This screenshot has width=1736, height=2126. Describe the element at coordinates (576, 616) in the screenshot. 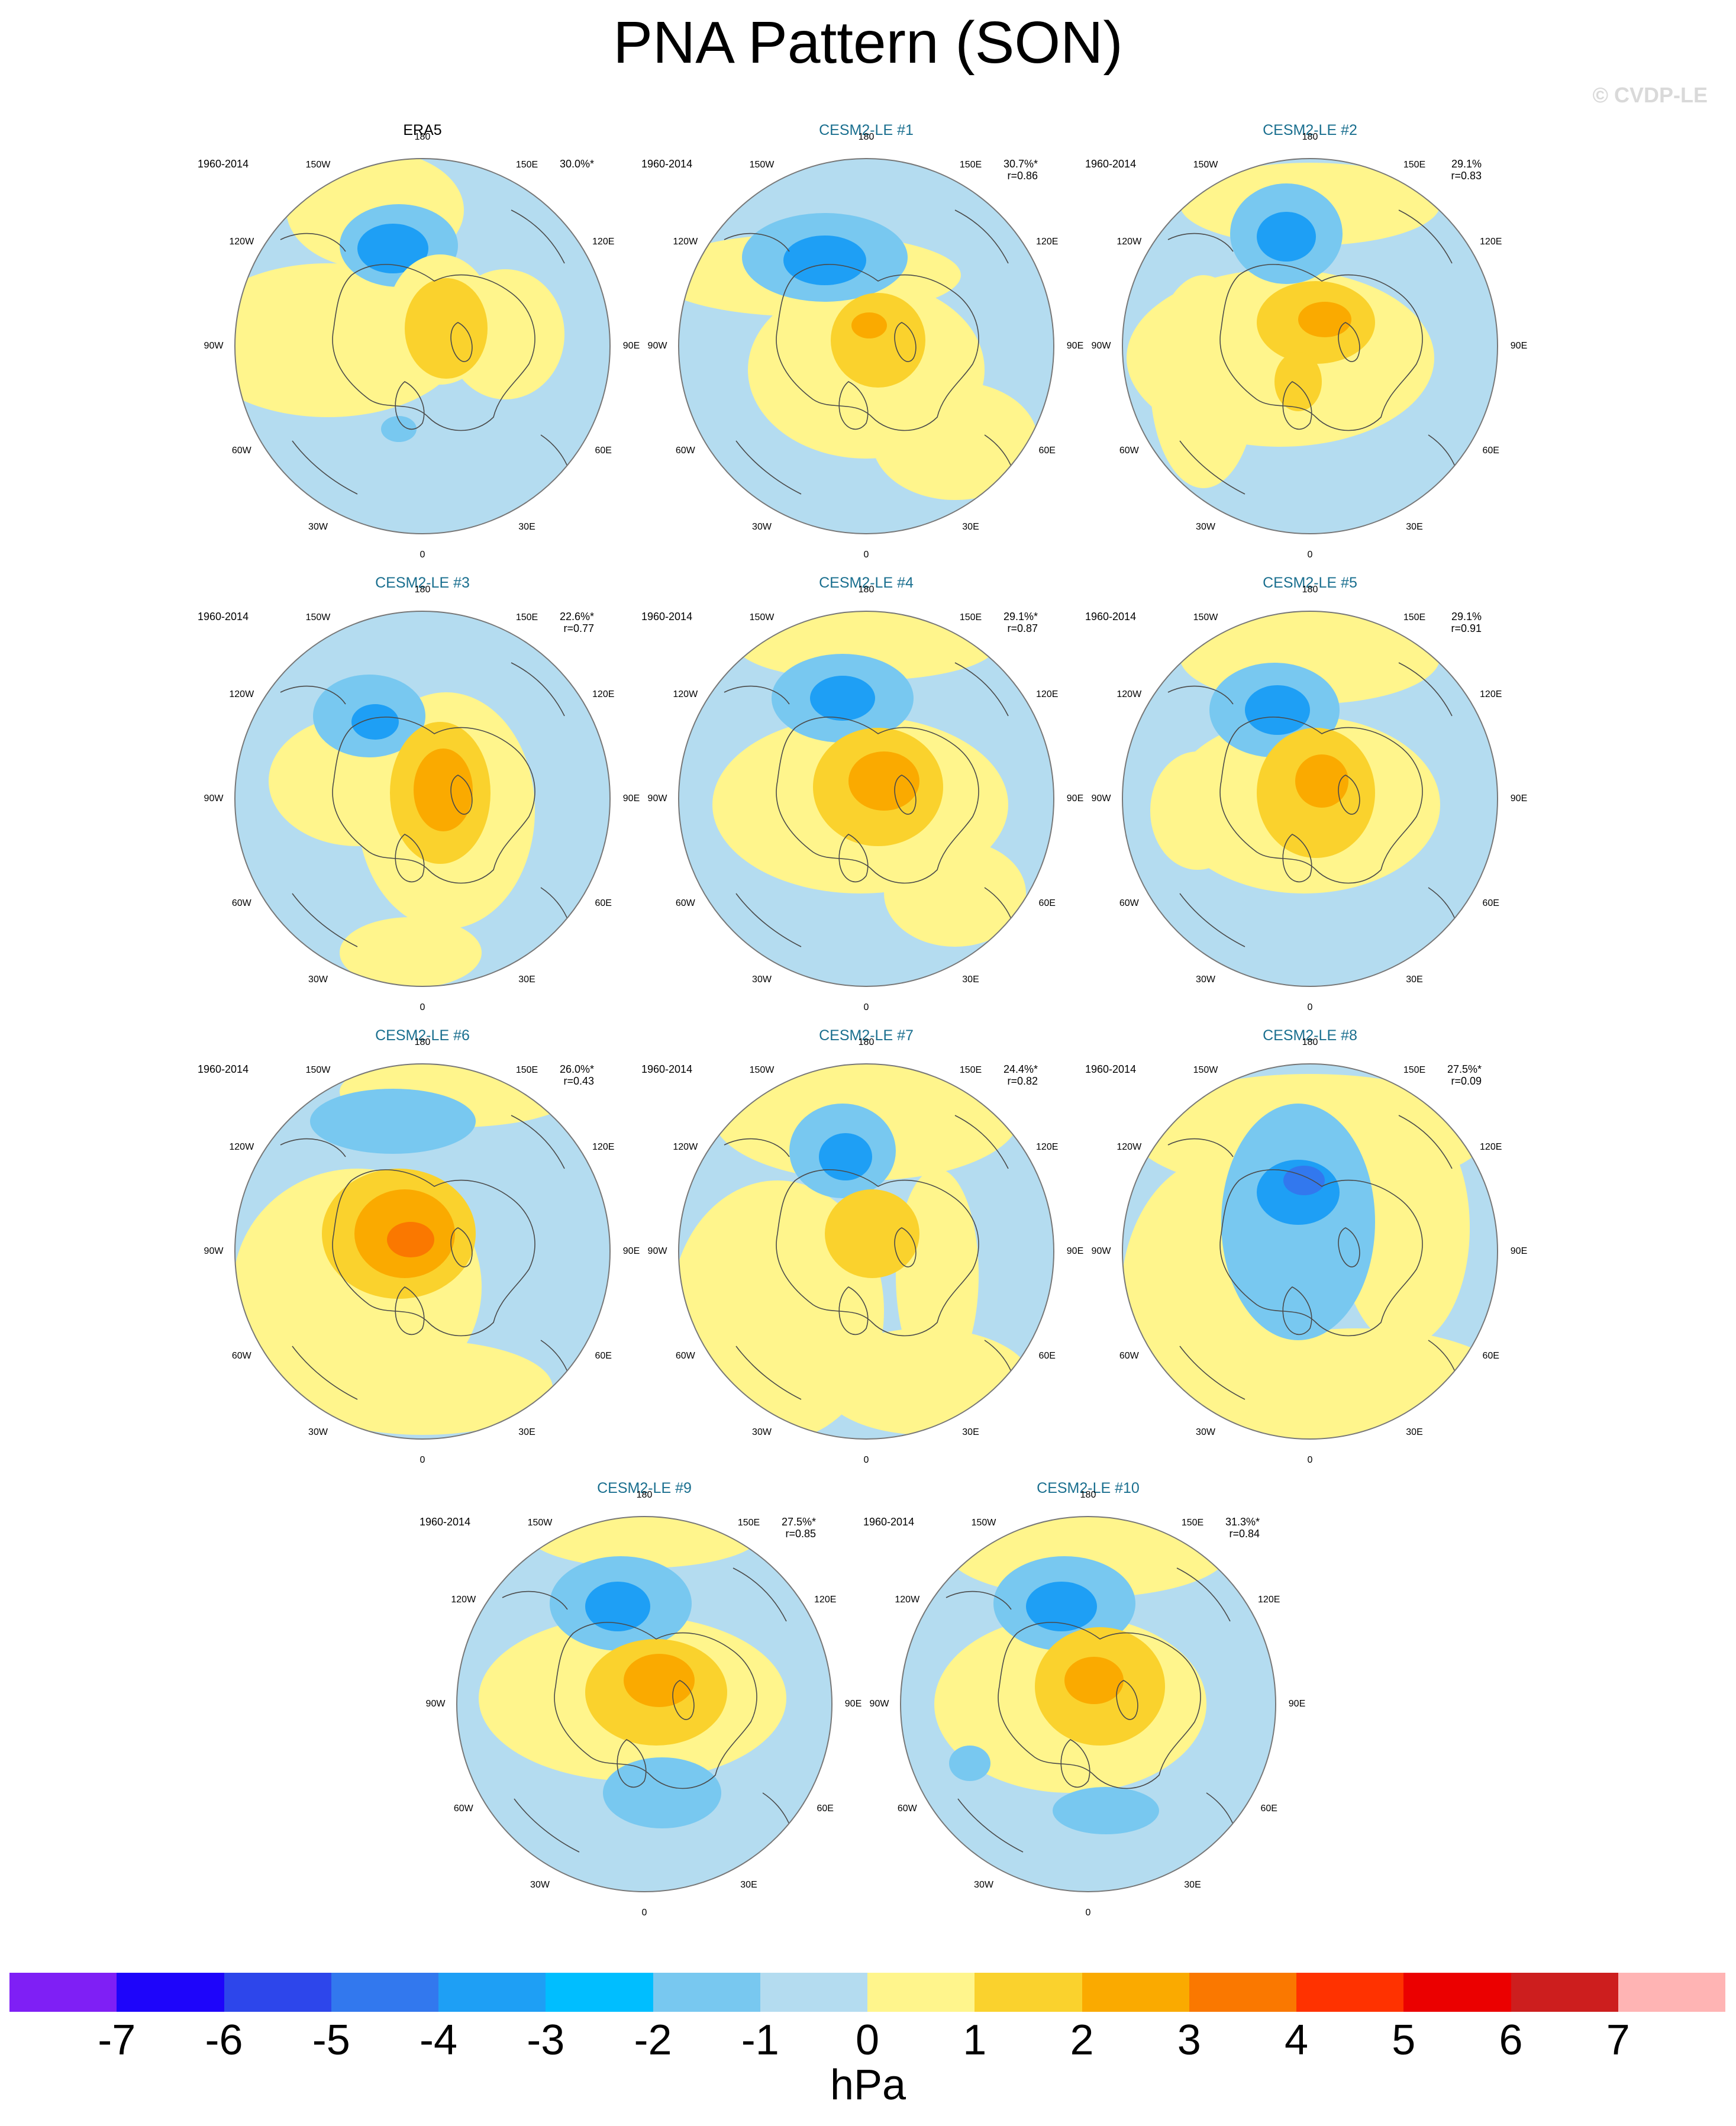

I see `explained-variance: 22.6%*` at that location.